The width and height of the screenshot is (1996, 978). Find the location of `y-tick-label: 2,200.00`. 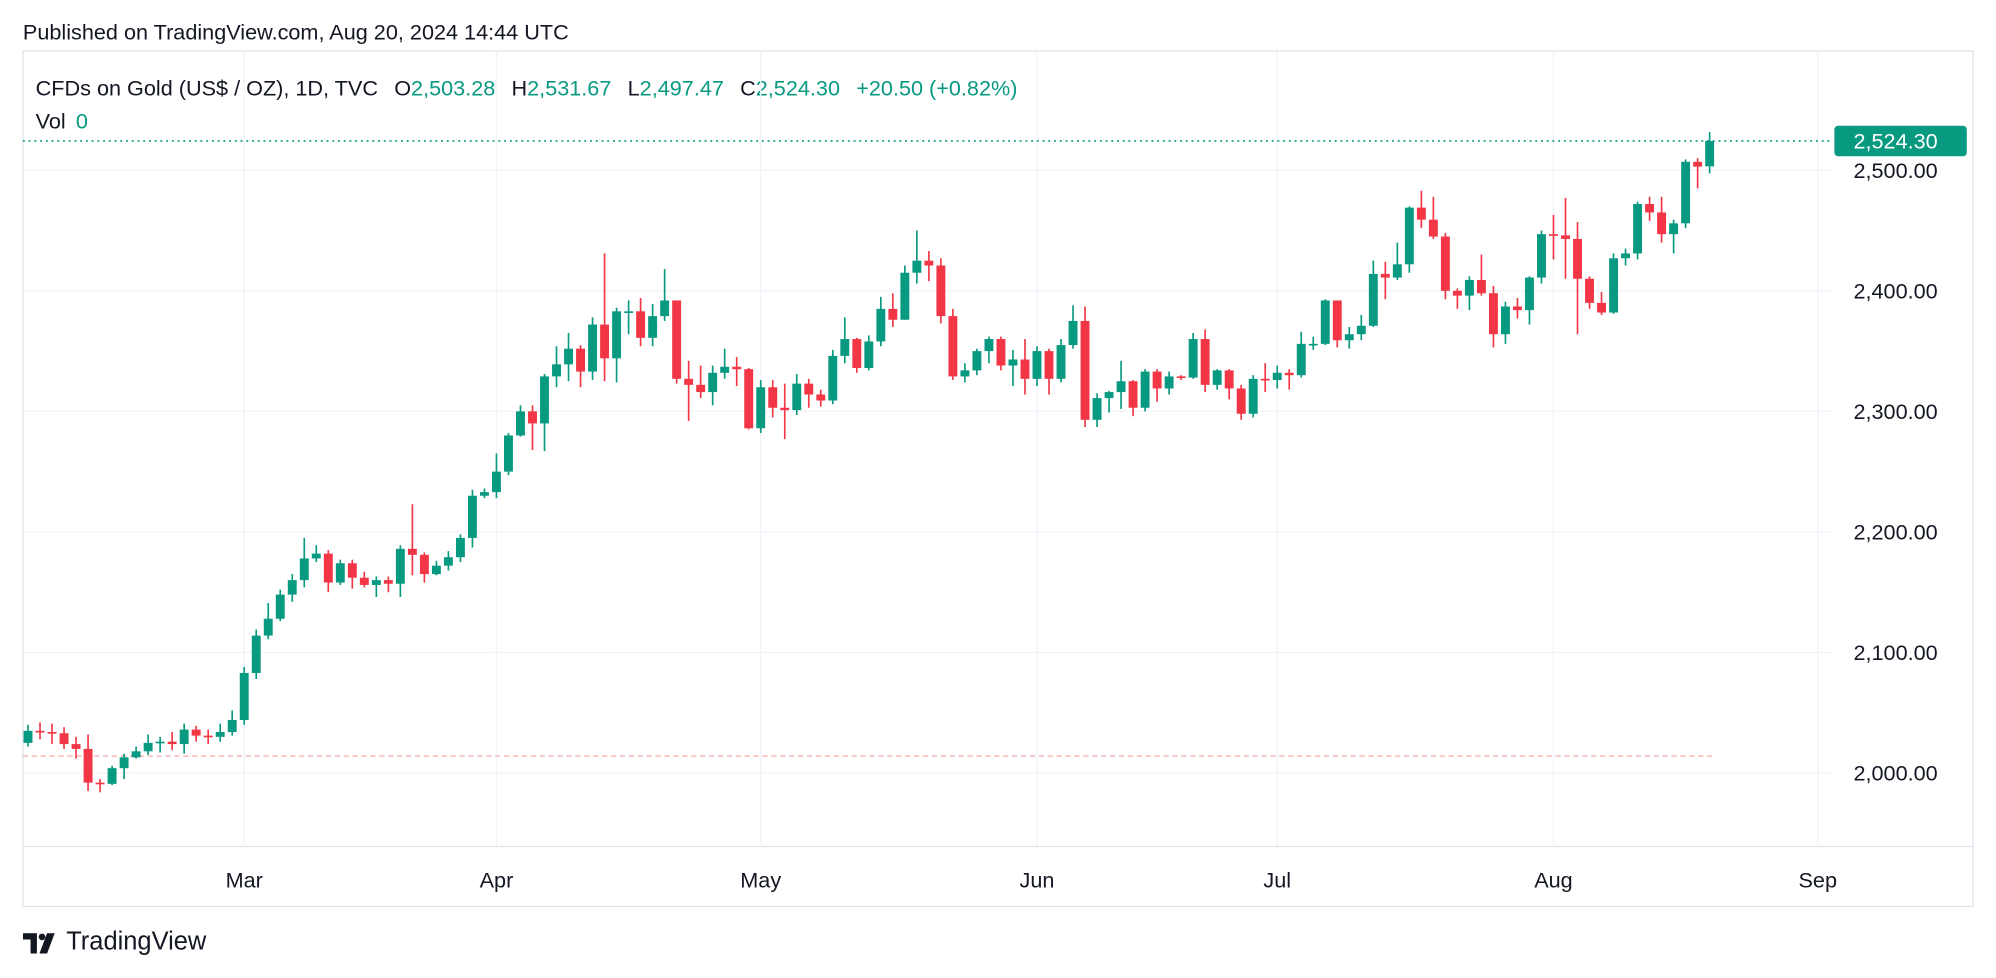

y-tick-label: 2,200.00 is located at coordinates (1895, 532).